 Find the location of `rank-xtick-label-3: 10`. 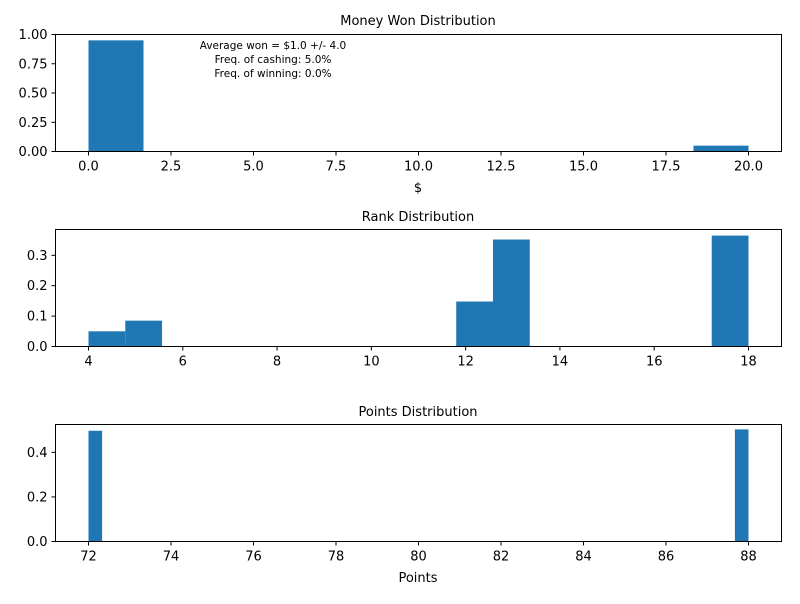

rank-xtick-label-3: 10 is located at coordinates (371, 362).